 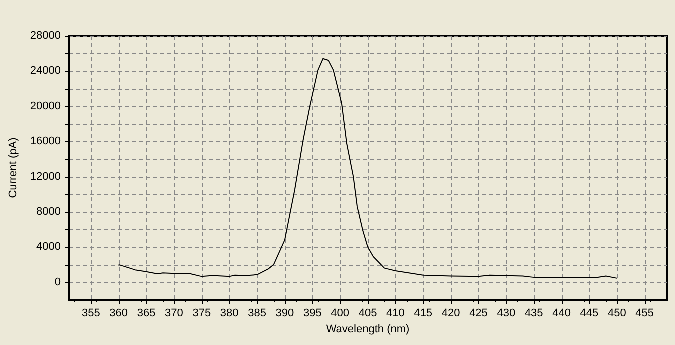 What do you see at coordinates (45, 142) in the screenshot?
I see `y-tick-label: 16000` at bounding box center [45, 142].